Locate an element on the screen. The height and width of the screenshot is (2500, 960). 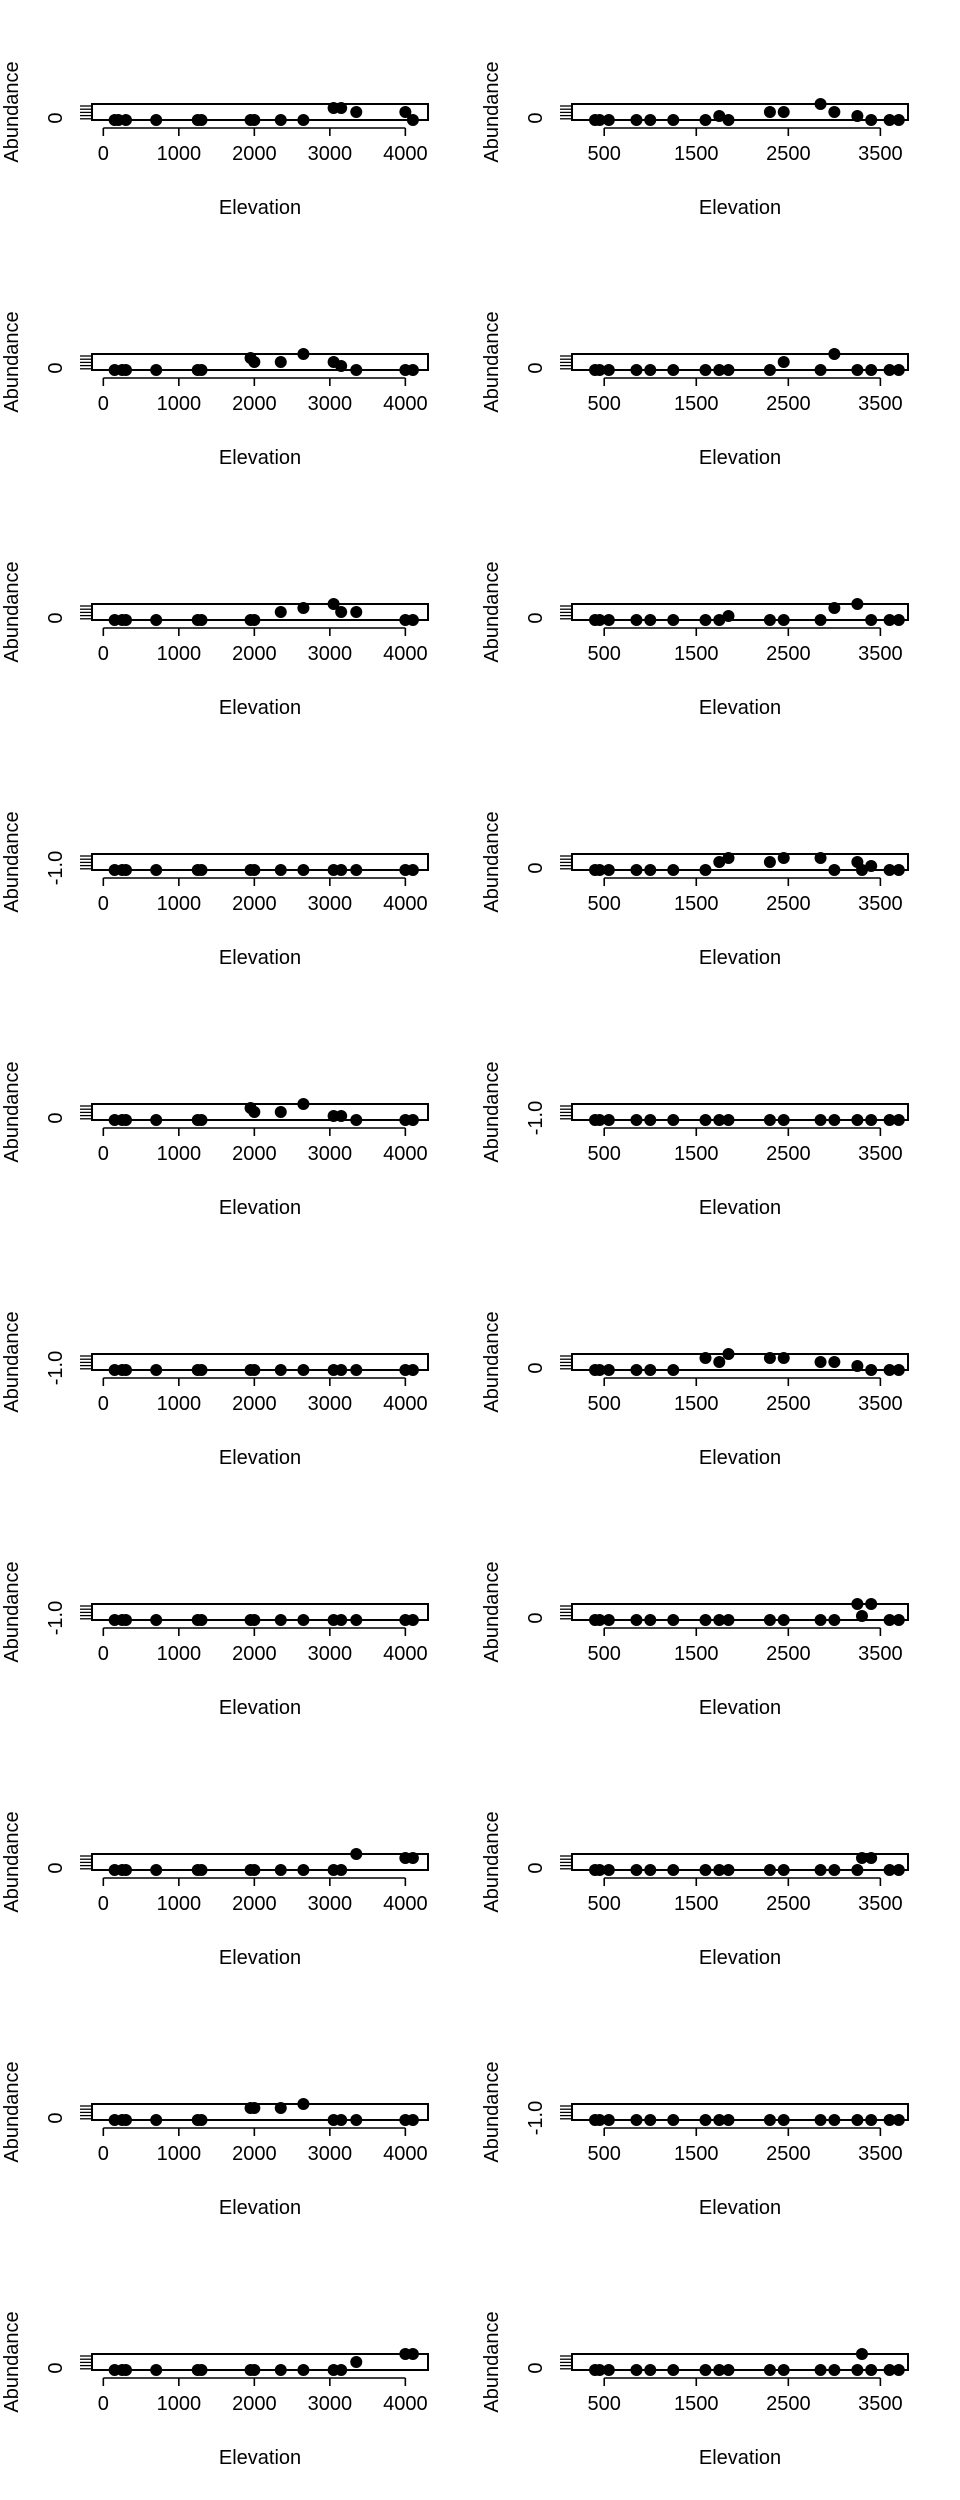
x-tick-label: 2500 is located at coordinates (788, 154).